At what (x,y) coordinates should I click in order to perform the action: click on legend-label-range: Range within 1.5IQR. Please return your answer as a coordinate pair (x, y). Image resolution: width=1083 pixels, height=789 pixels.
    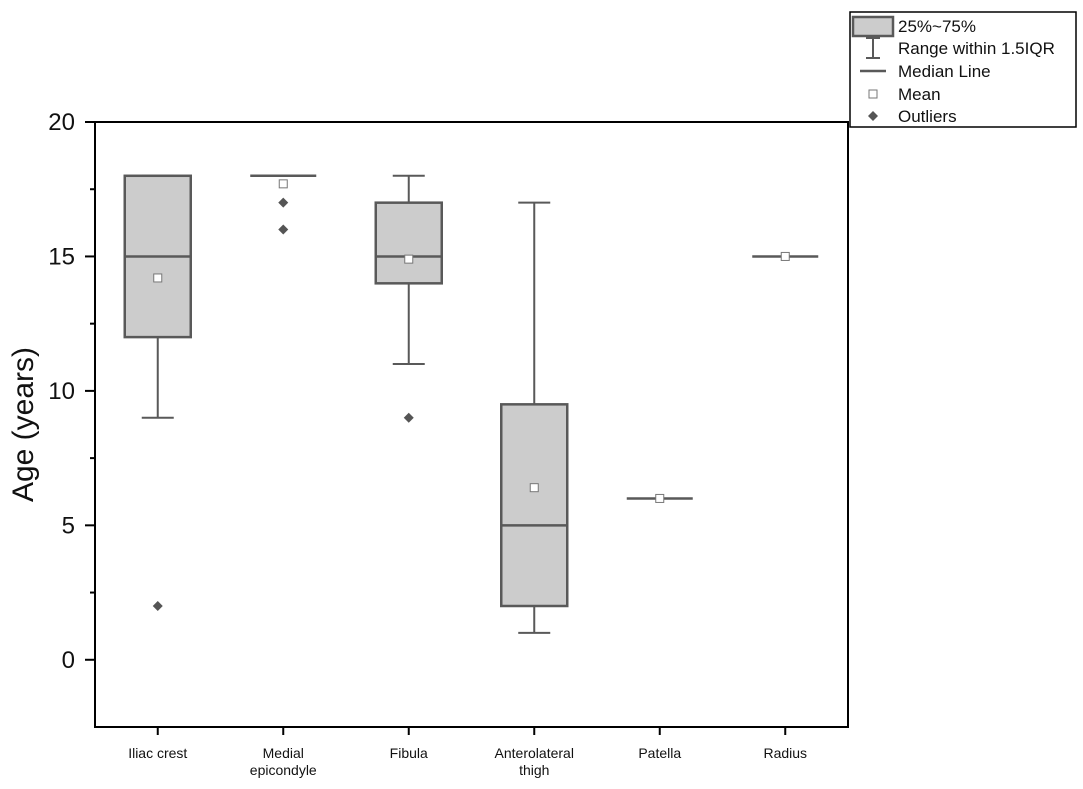
    Looking at the image, I should click on (976, 48).